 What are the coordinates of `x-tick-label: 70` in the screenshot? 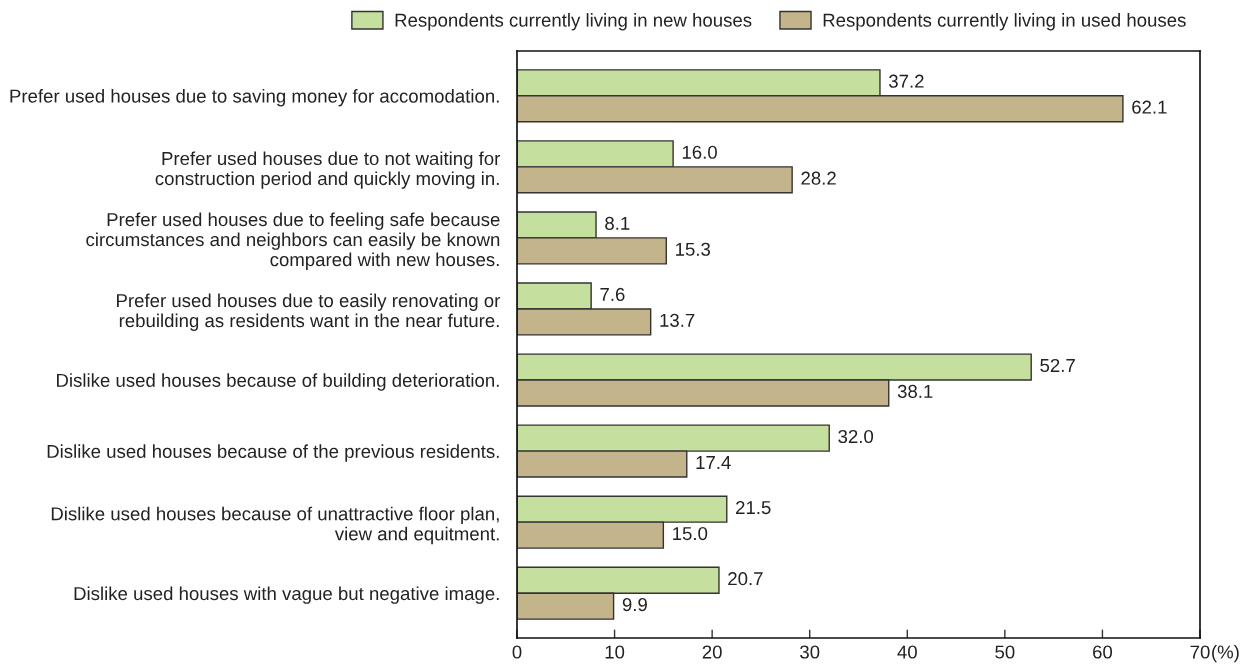 It's located at (1200, 652).